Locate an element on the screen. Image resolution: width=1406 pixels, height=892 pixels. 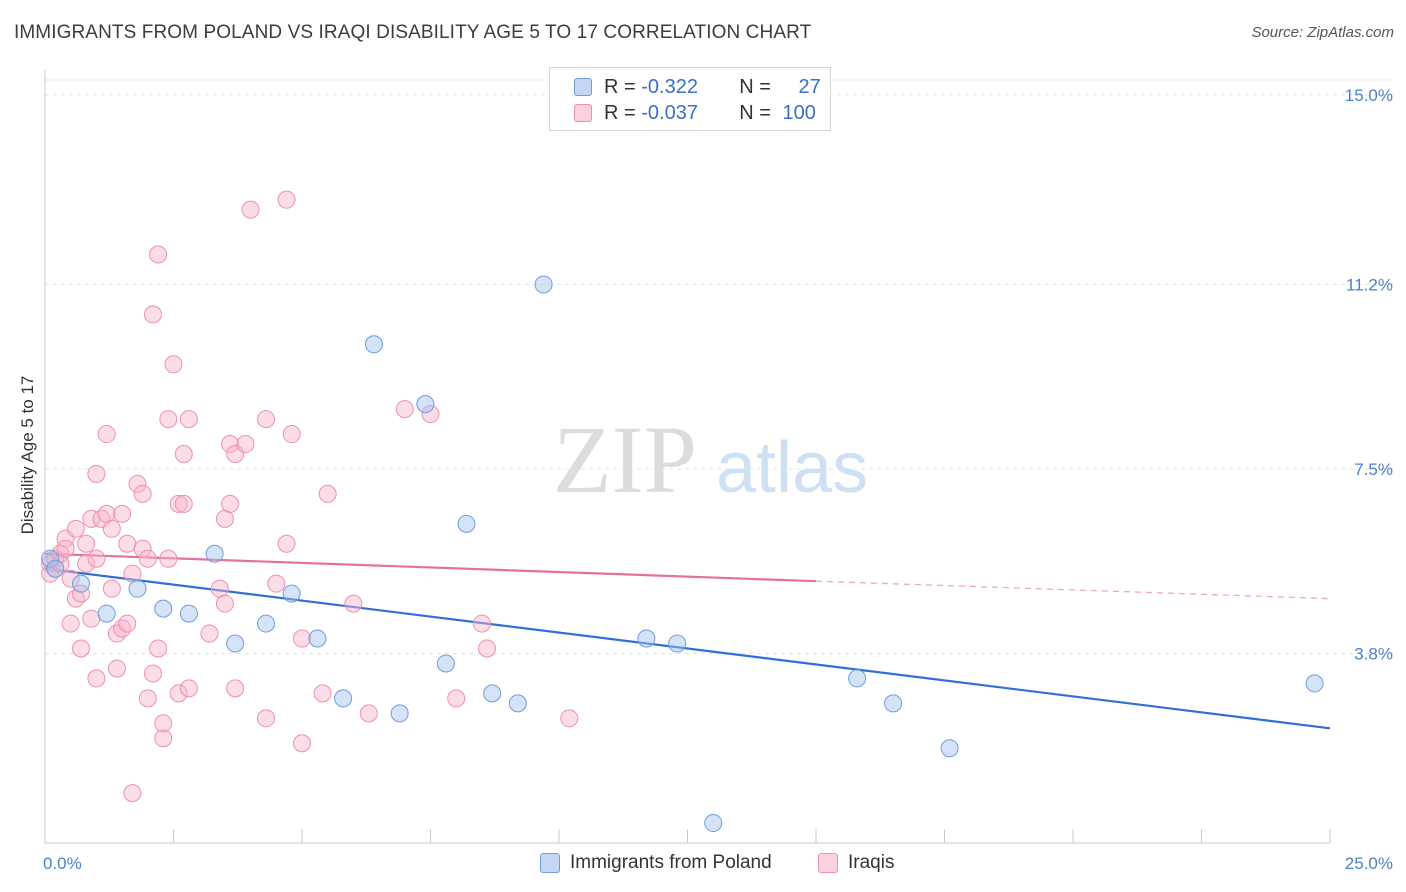
legend-row-poland: R = -0.322 N = 27 is located at coordinates (685, 87).